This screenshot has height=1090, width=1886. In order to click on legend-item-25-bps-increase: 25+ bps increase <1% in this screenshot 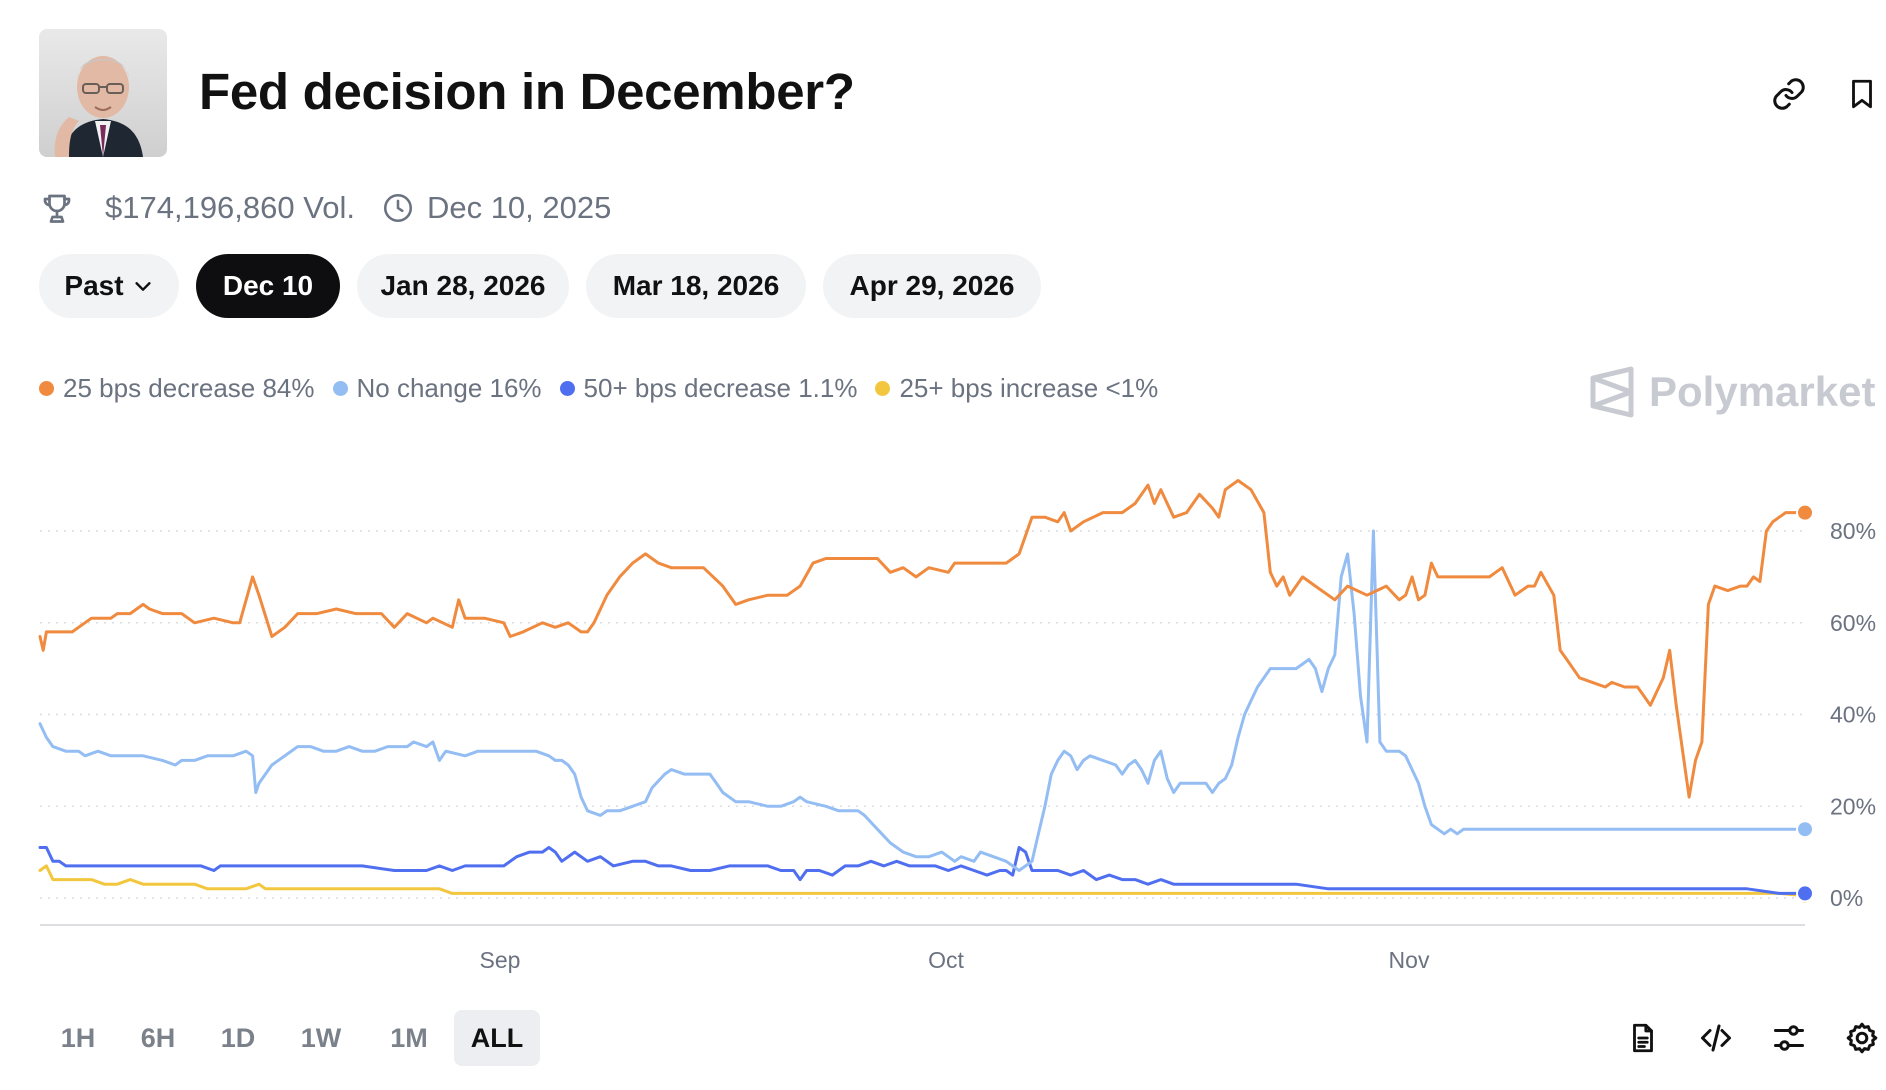, I will do `click(1016, 388)`.